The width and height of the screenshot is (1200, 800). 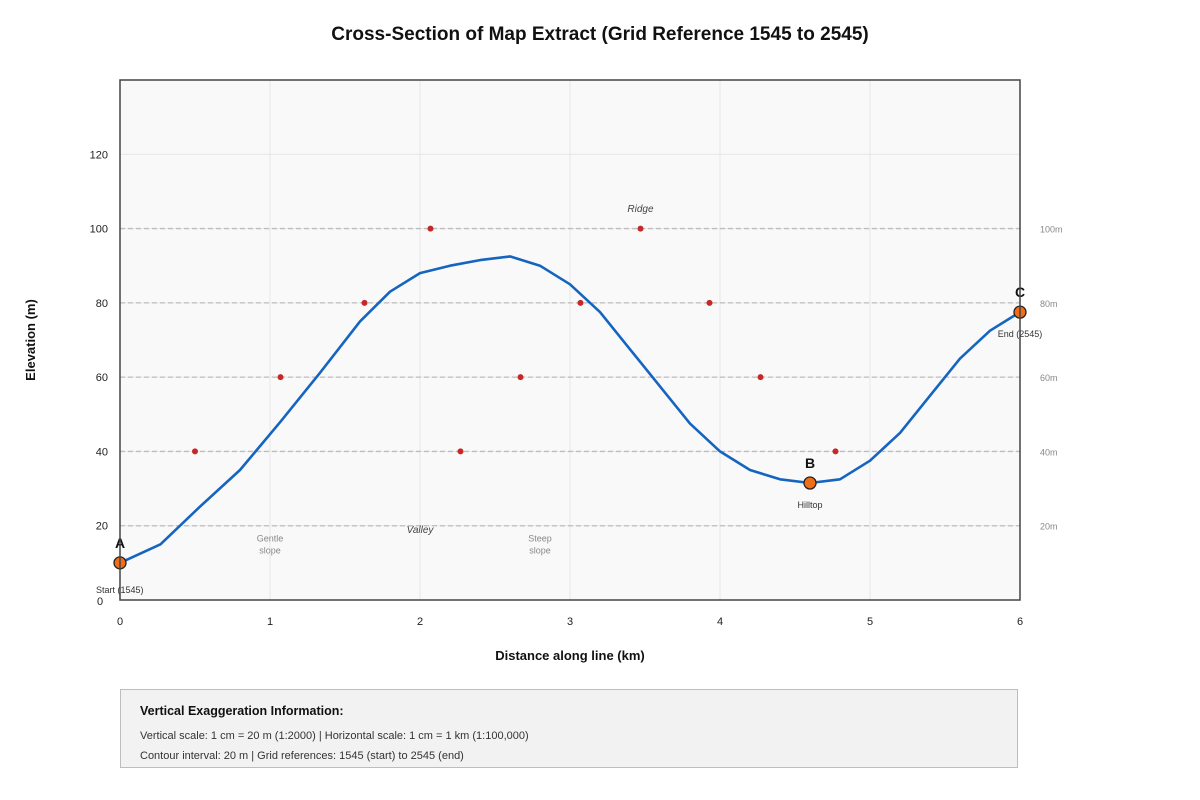 What do you see at coordinates (1051, 230) in the screenshot?
I see `contour-elevation-label: 100m` at bounding box center [1051, 230].